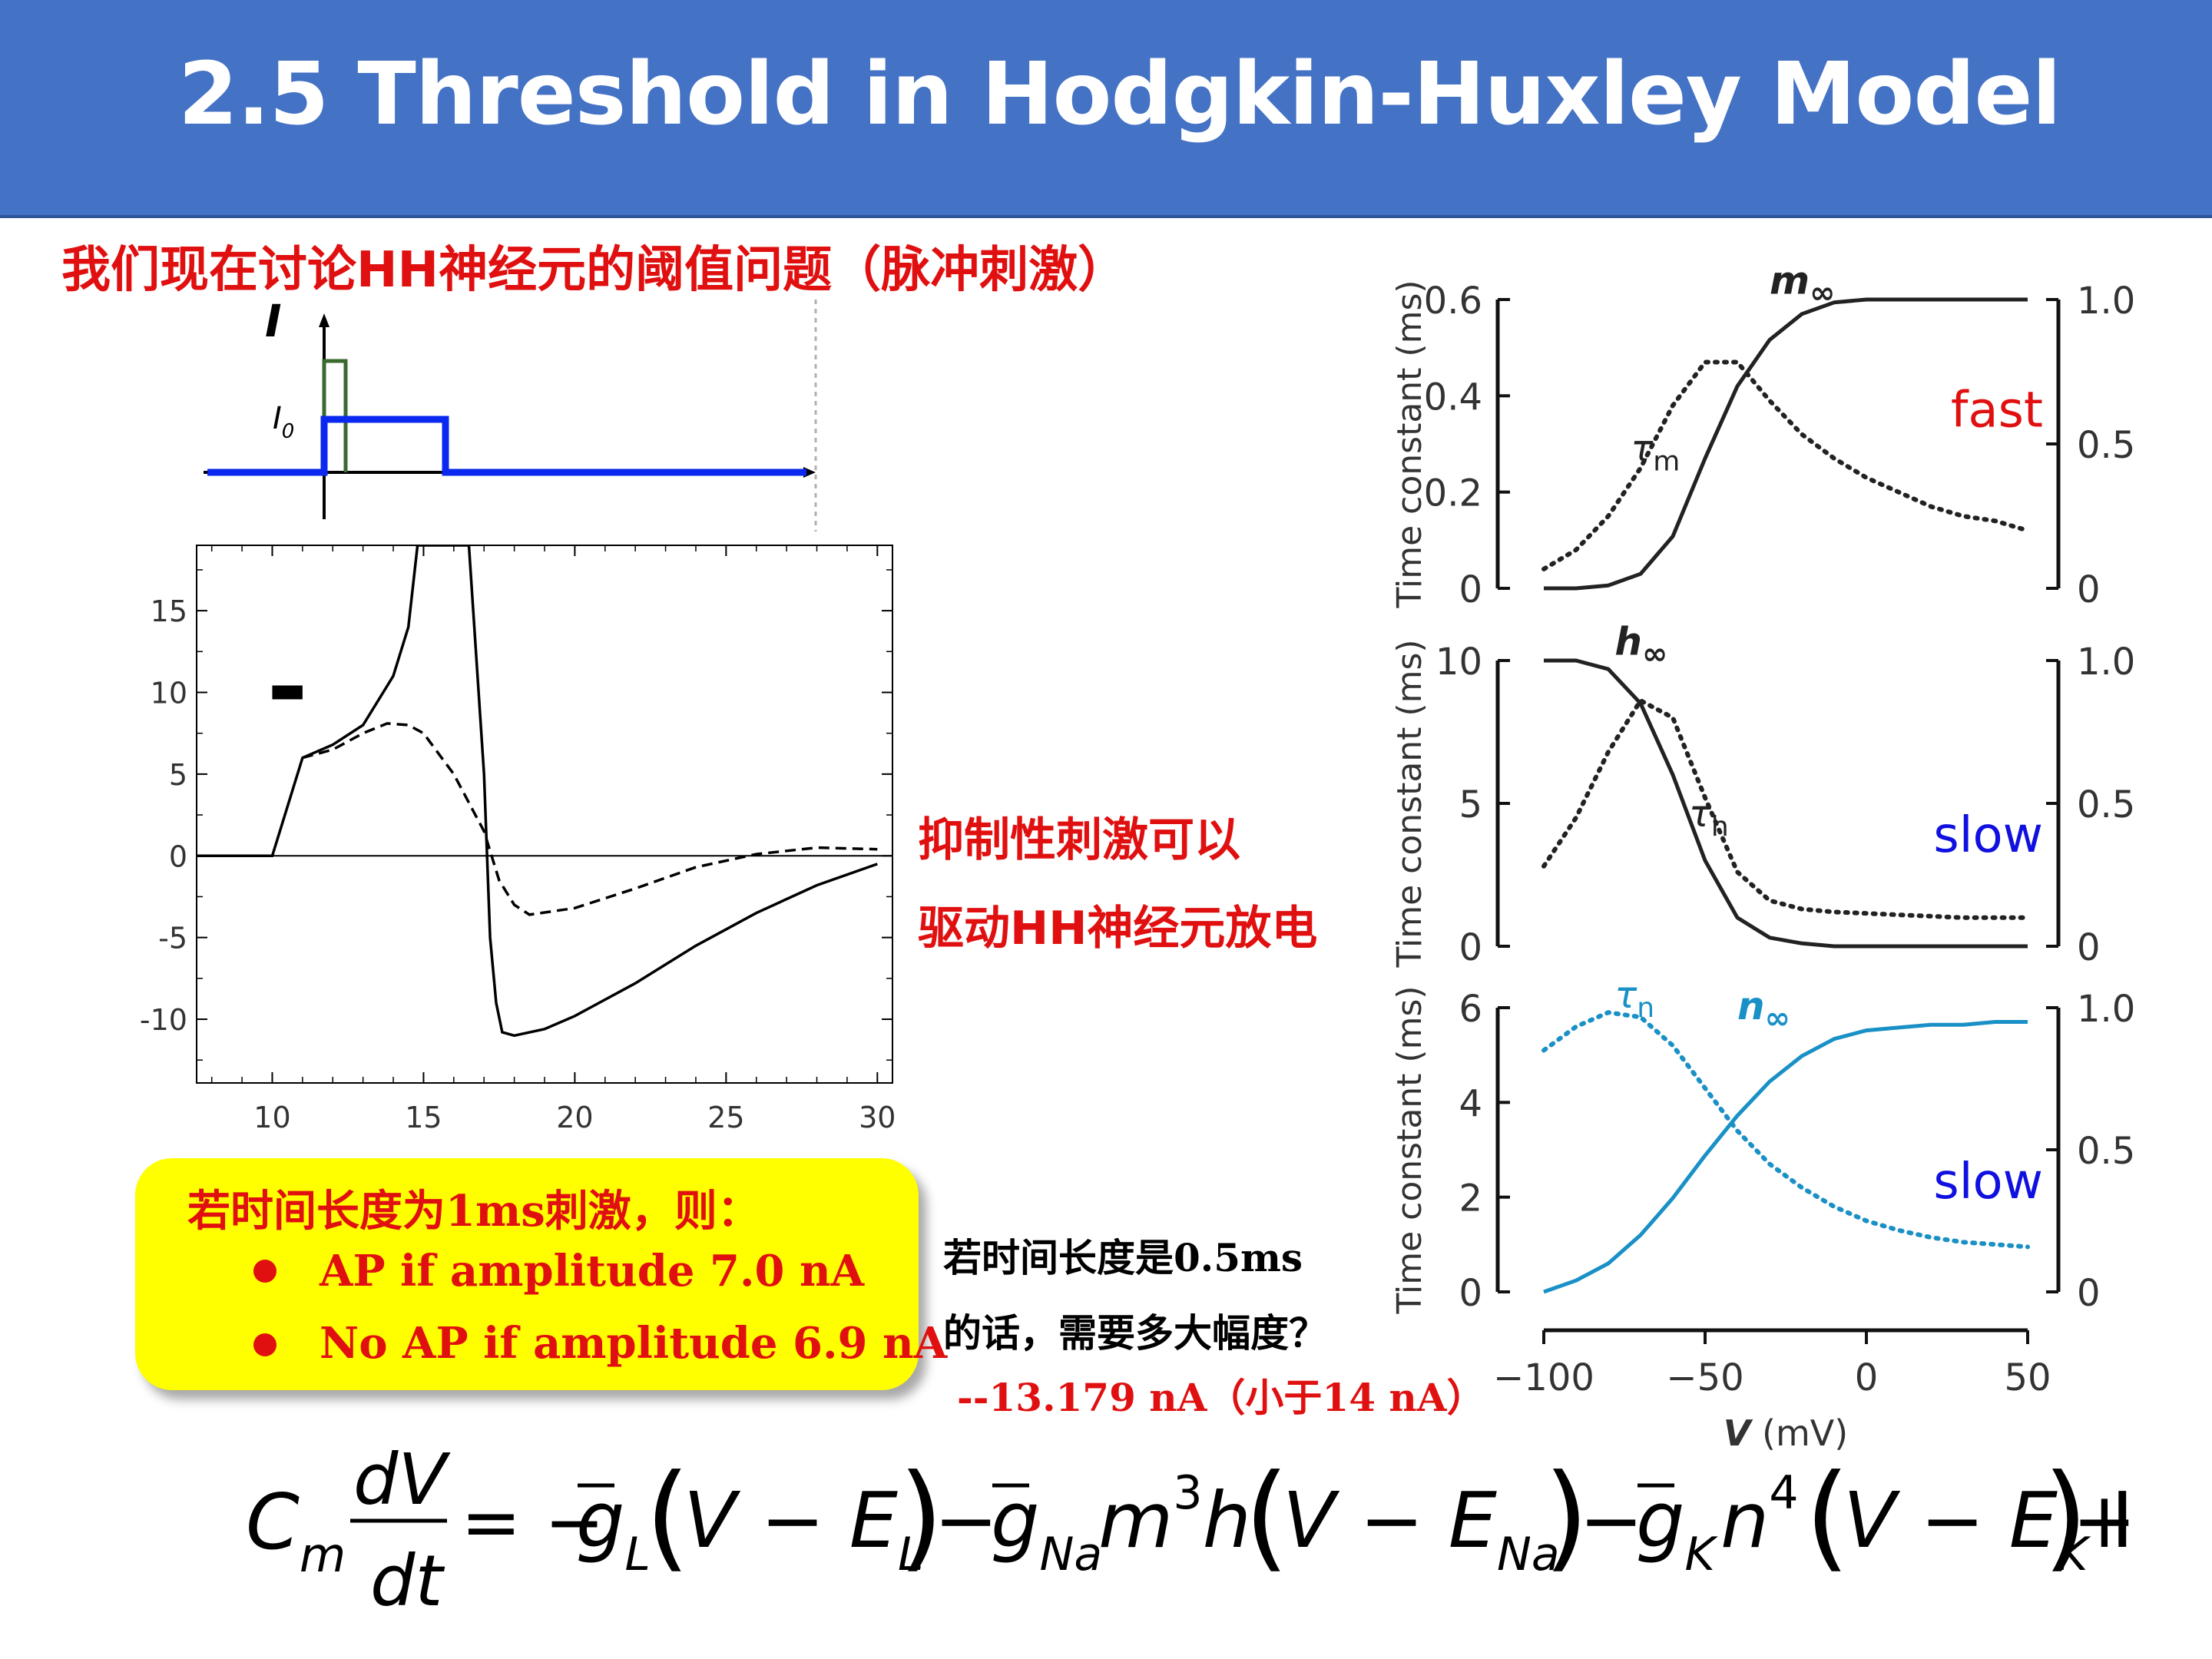 The width and height of the screenshot is (2212, 1659). Describe the element at coordinates (1656, 453) in the screenshot. I see `time-constant-label: τm` at that location.